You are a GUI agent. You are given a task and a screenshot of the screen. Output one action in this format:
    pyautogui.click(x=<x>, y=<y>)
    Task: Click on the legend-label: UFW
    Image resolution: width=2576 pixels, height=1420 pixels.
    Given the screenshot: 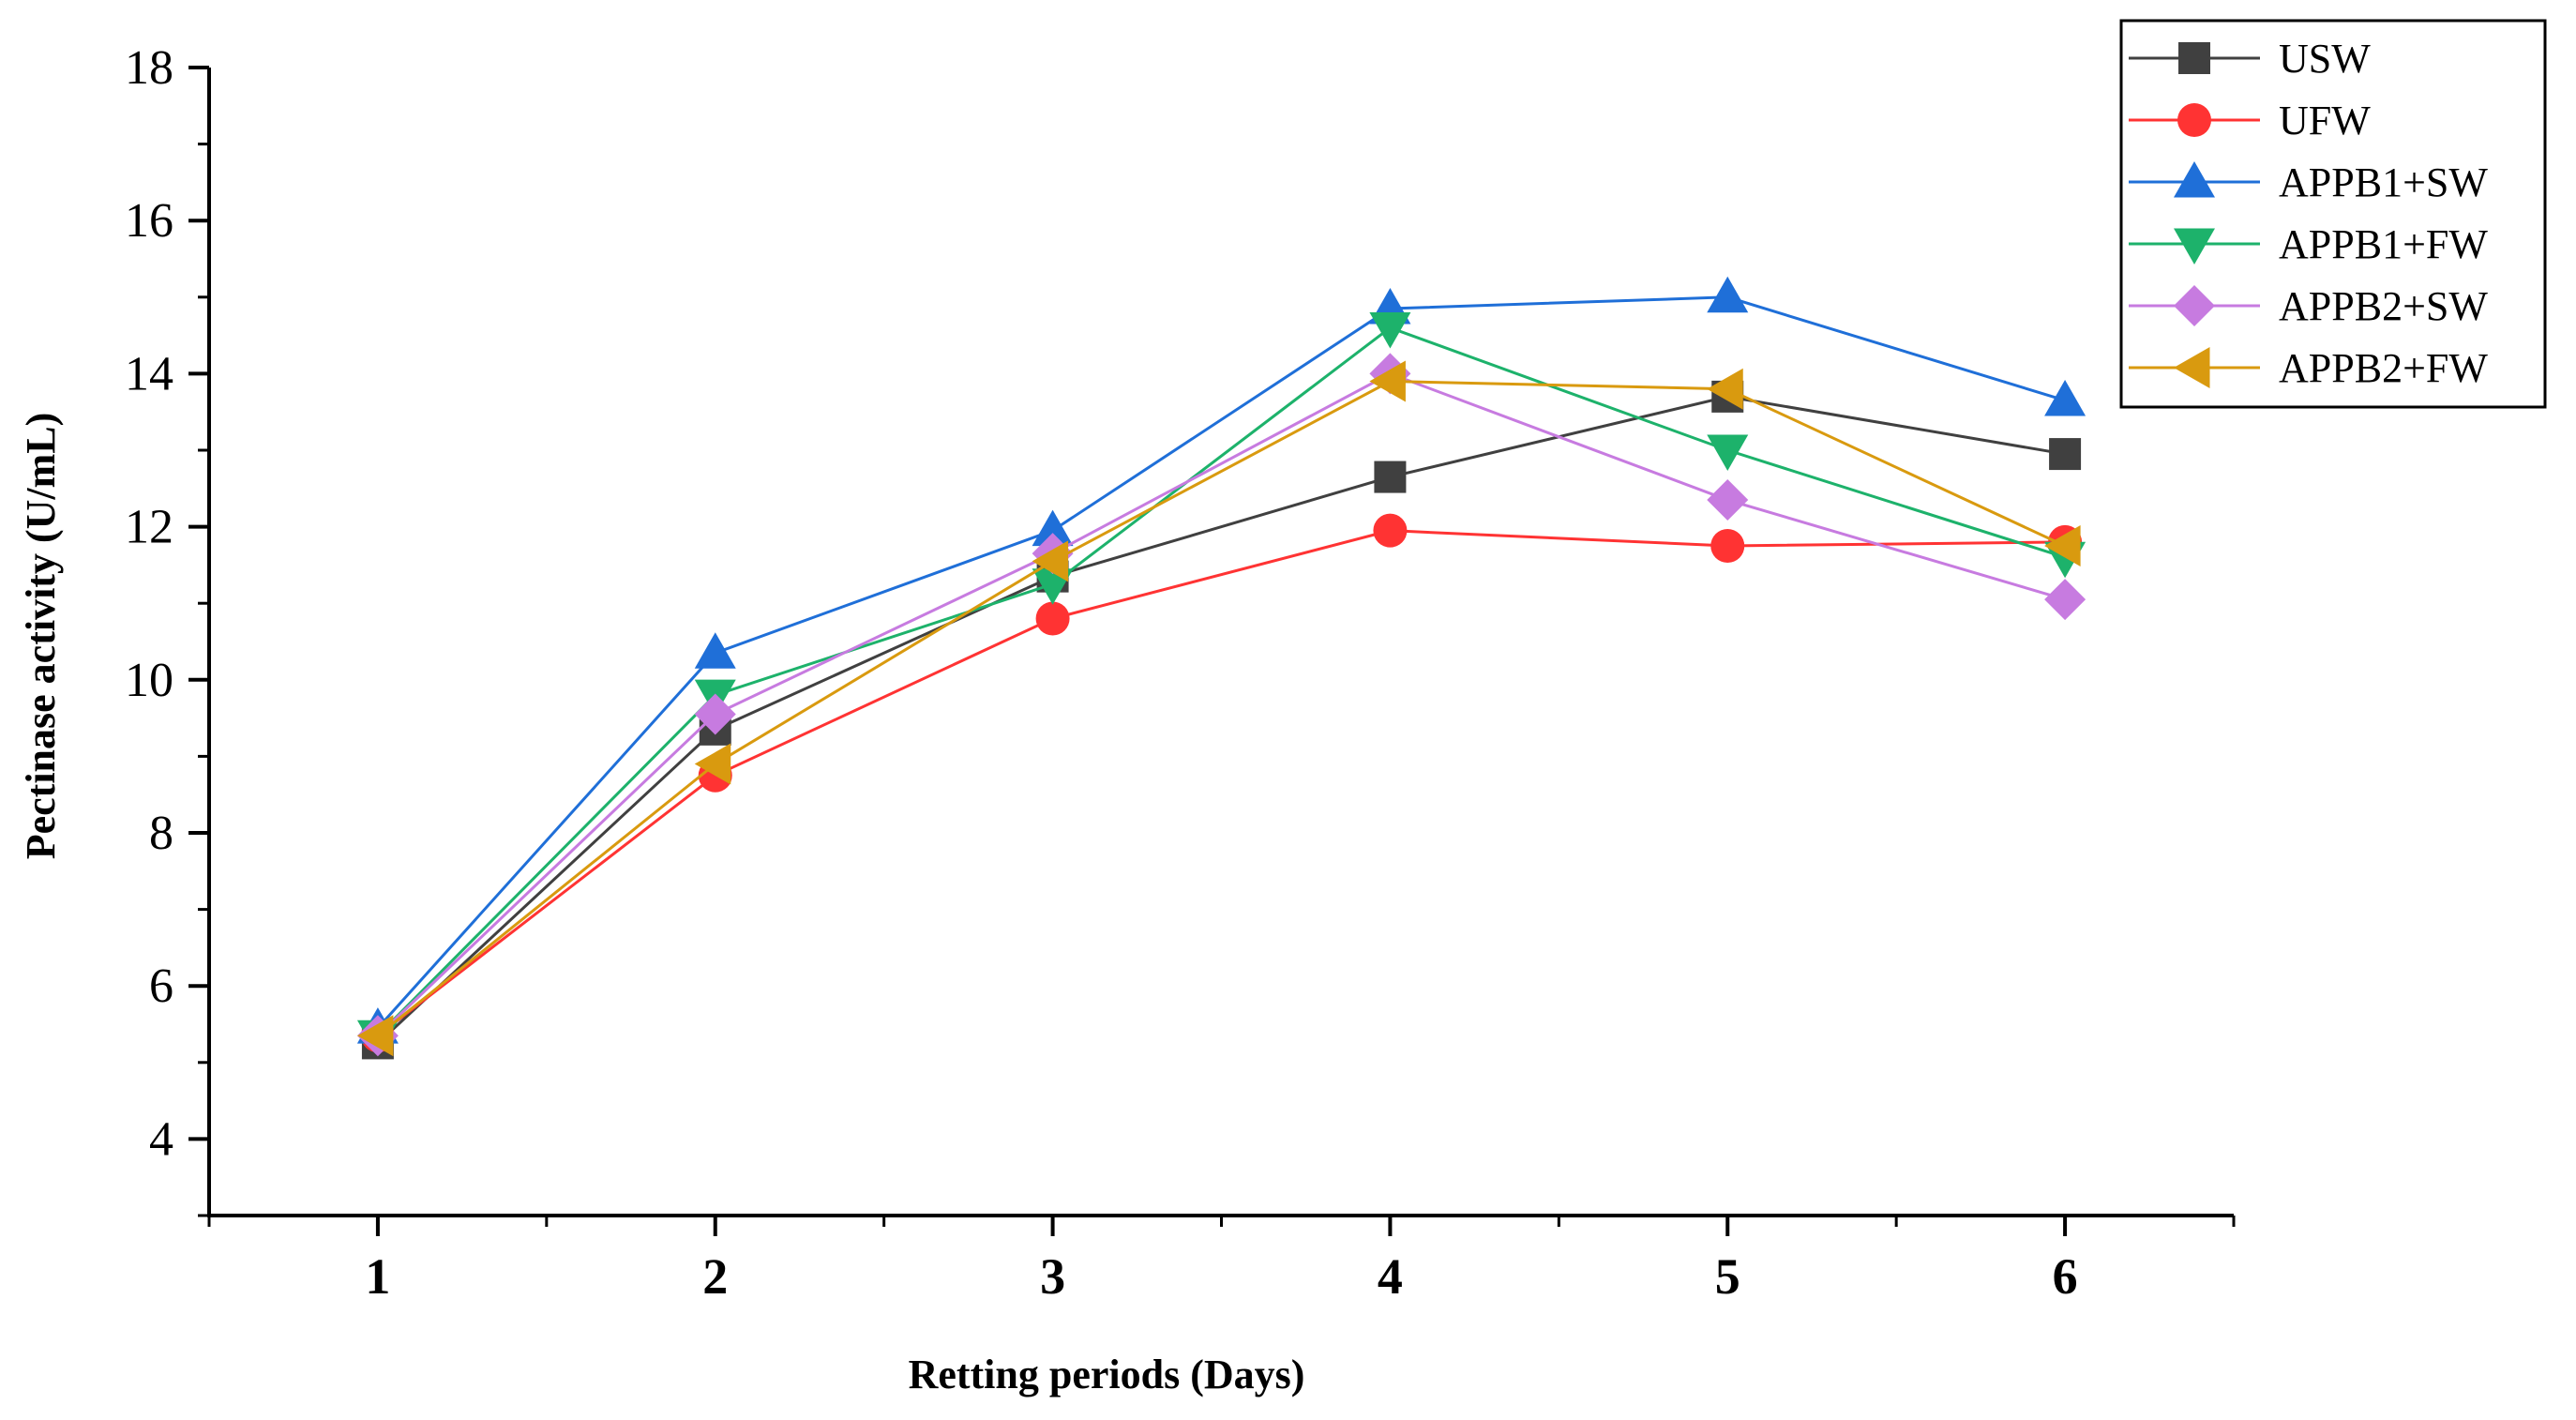 What is the action you would take?
    pyautogui.click(x=2325, y=121)
    